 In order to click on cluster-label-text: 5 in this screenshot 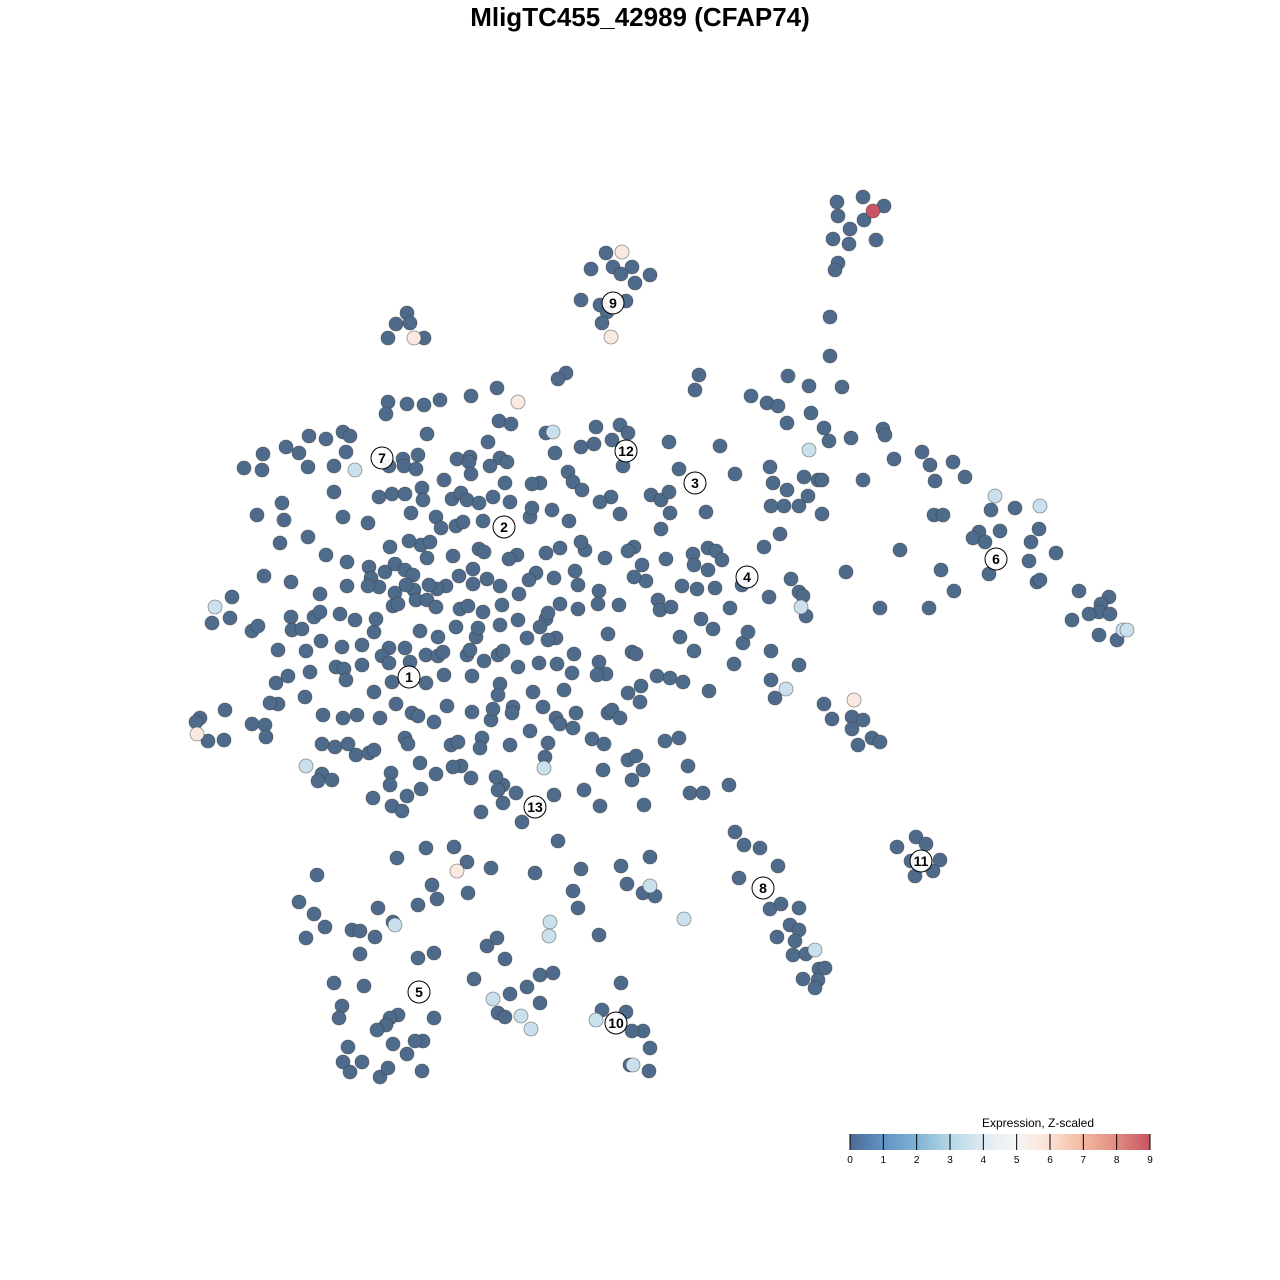, I will do `click(419, 992)`.